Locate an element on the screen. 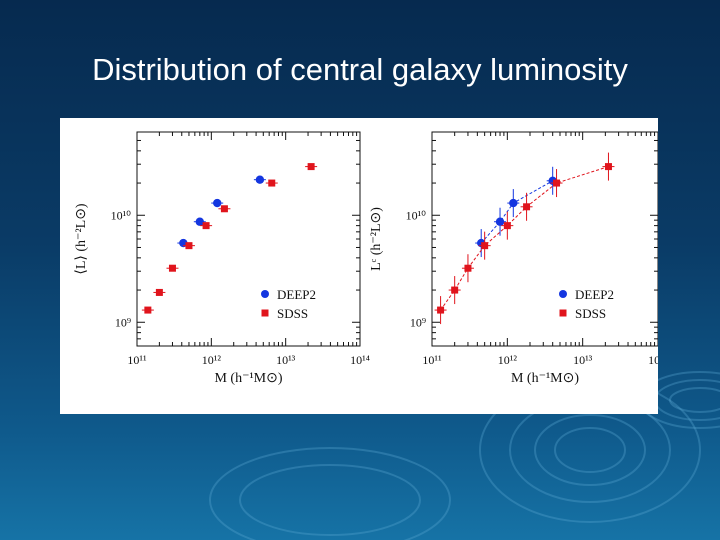 The height and width of the screenshot is (540, 720). y-axis-label: ⟨L⟩ (h⁻²L⊙) is located at coordinates (81, 239).